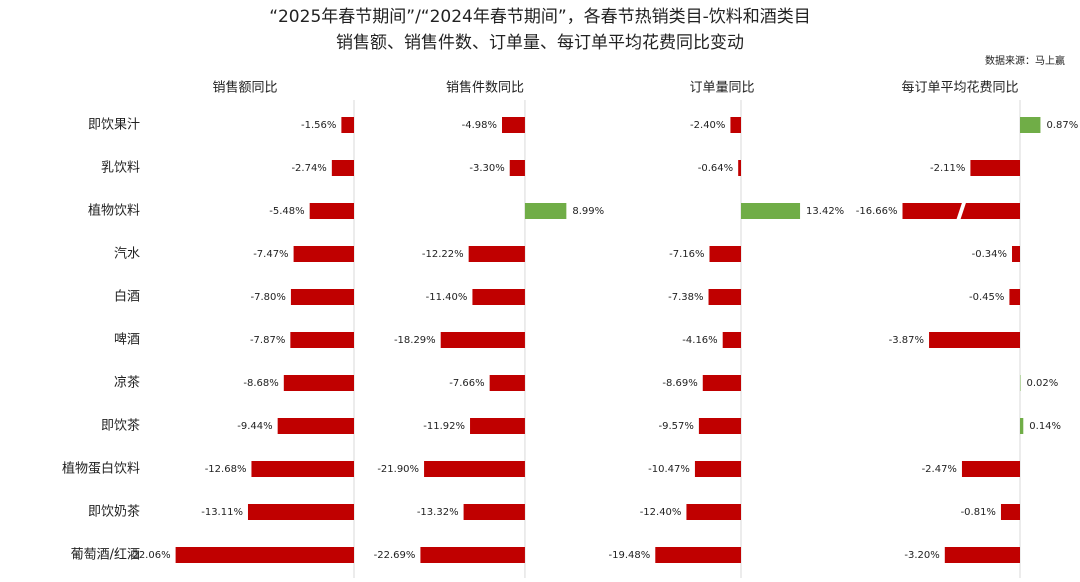 The image size is (1080, 582). What do you see at coordinates (669, 469) in the screenshot?
I see `value-label: -10.47%` at bounding box center [669, 469].